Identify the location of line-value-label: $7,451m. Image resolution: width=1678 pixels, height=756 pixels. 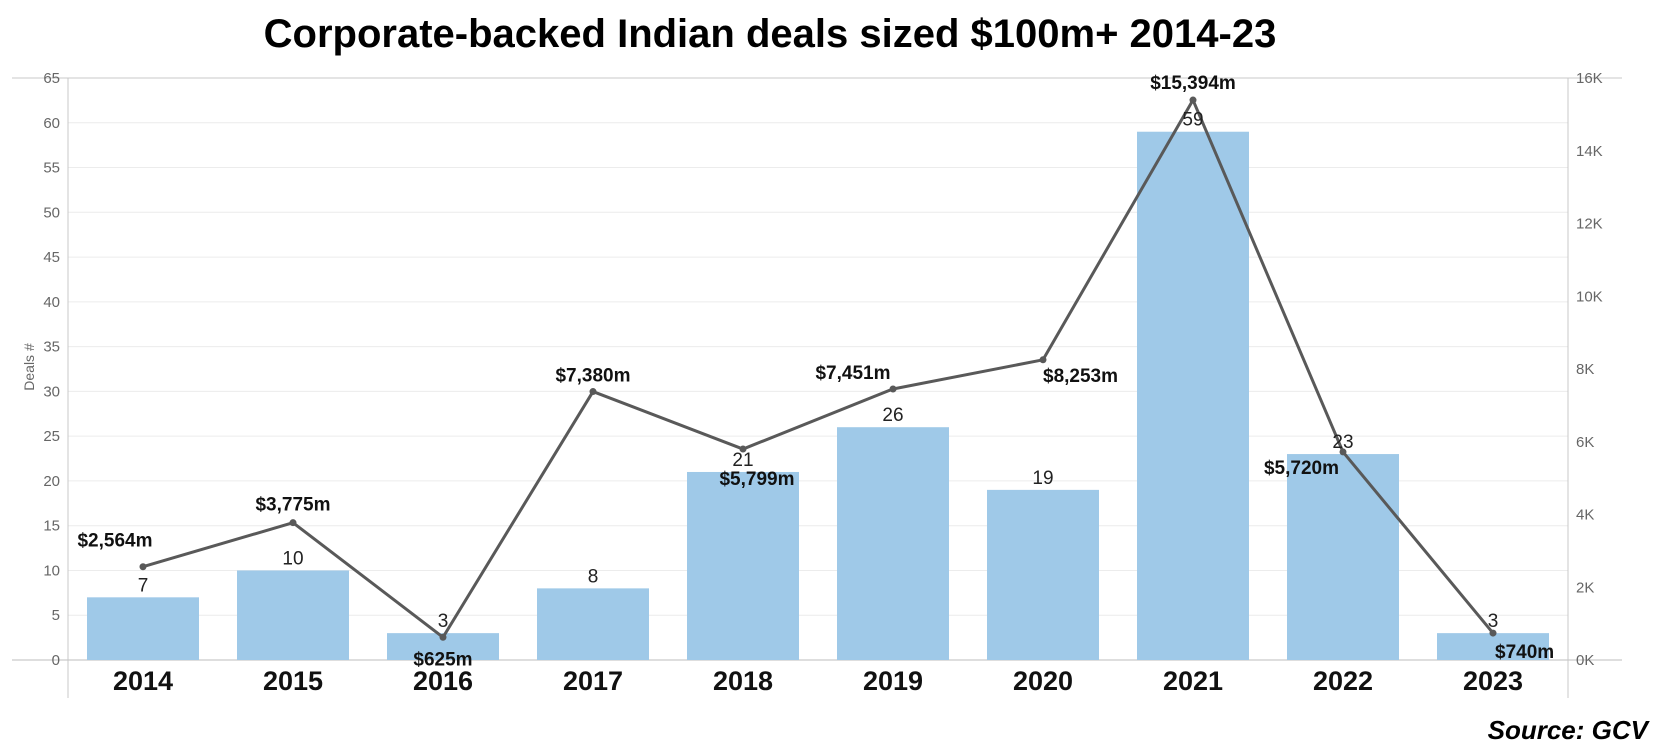
(852, 373).